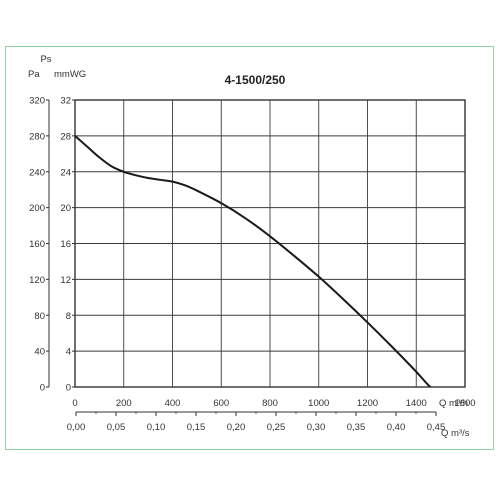 The image size is (500, 500). Describe the element at coordinates (455, 433) in the screenshot. I see `x-axis-bottom-unit: Q m³/s` at that location.